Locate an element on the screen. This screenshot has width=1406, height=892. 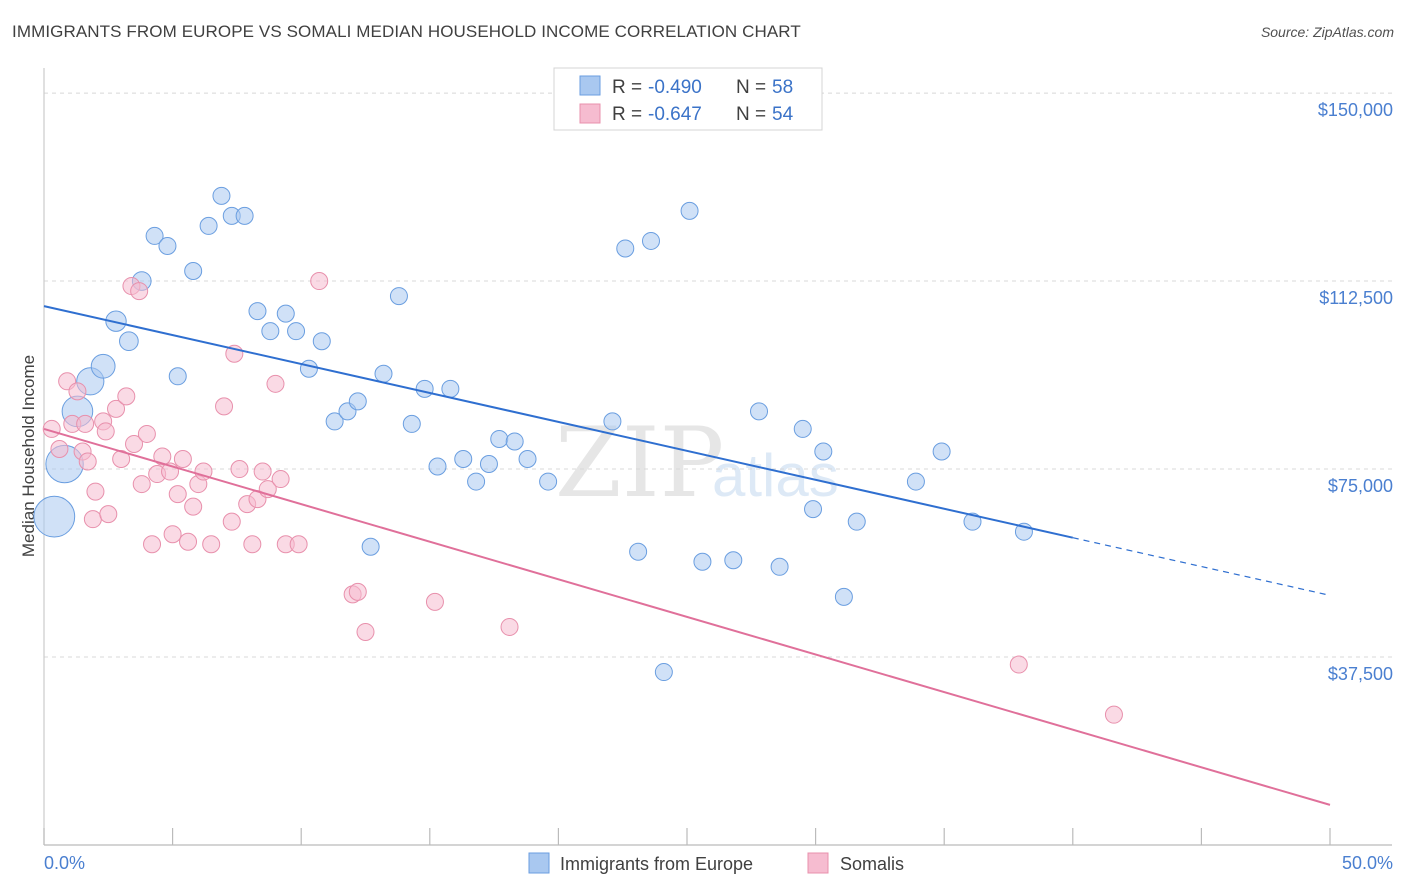
legend-swatch-immigrants-from-europe is located at coordinates (539, 863).